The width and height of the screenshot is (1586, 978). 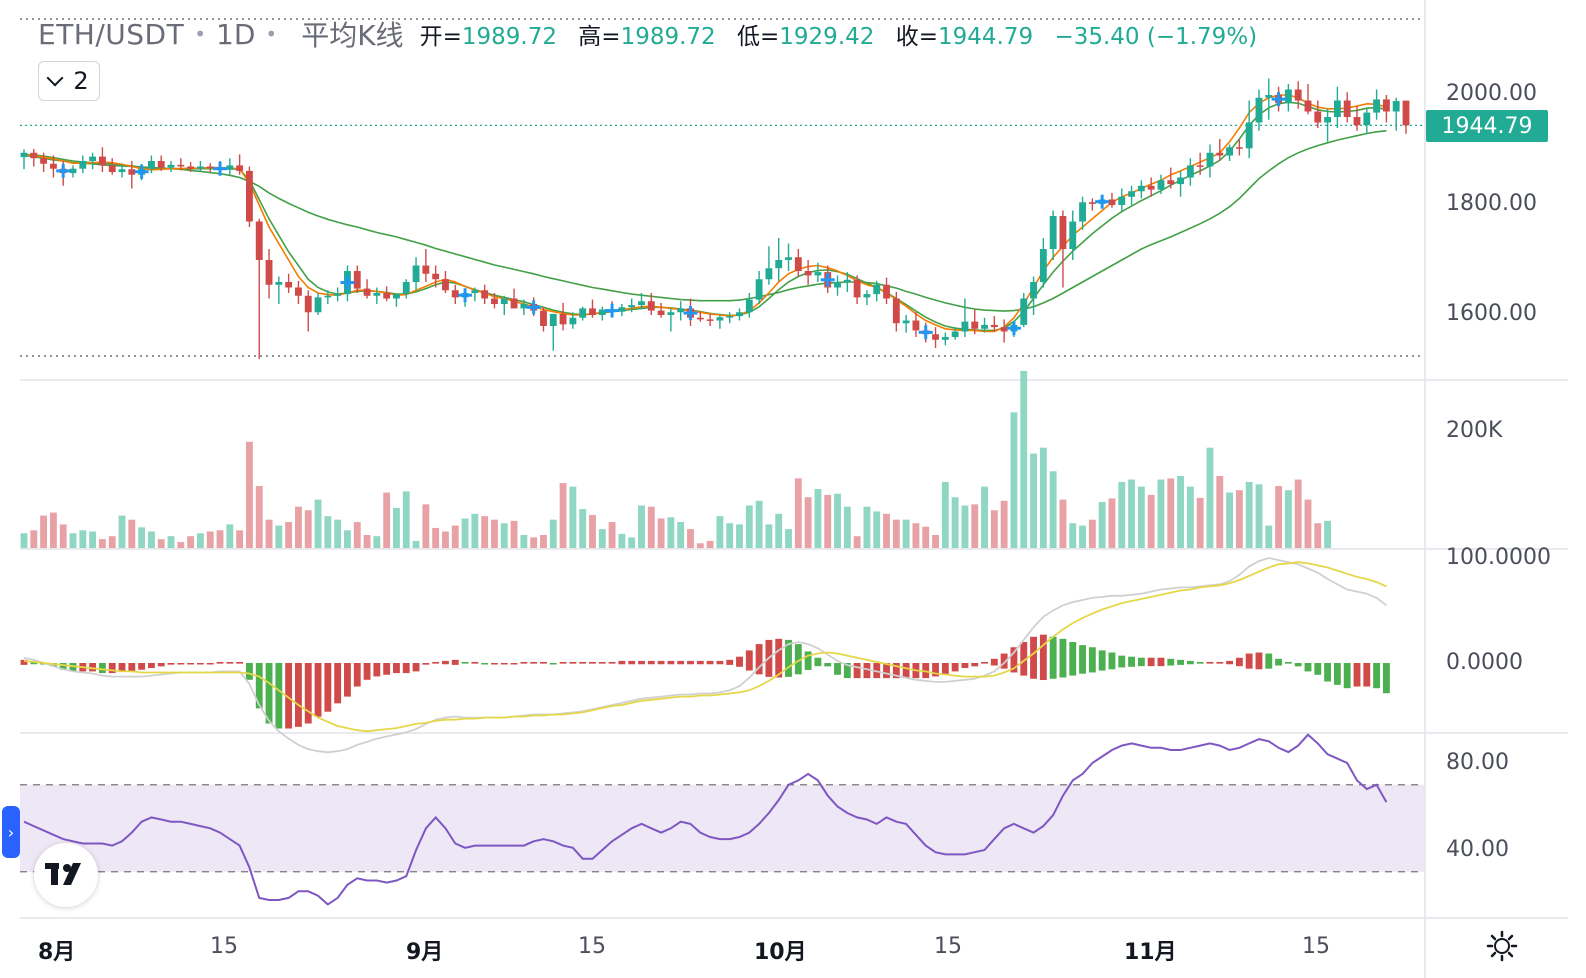 What do you see at coordinates (1316, 946) in the screenshot?
I see `x-axis-label: 15` at bounding box center [1316, 946].